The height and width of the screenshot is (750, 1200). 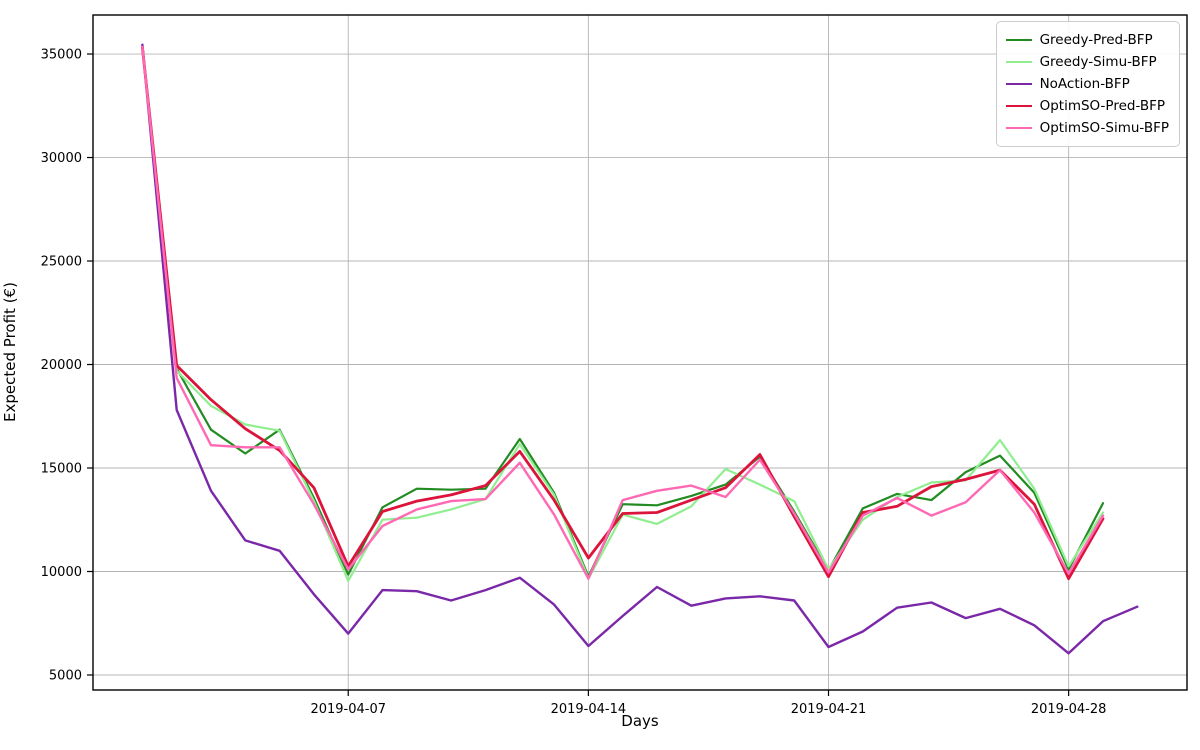 I want to click on legend-item-OptimSO-Simu-BFP: OptimSO-Simu-BFP, so click(x=1087, y=128).